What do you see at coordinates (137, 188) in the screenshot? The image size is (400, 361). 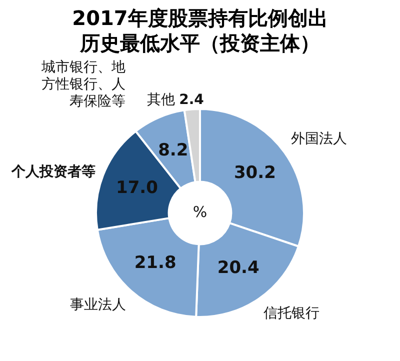 I see `data-label: 17.0` at bounding box center [137, 188].